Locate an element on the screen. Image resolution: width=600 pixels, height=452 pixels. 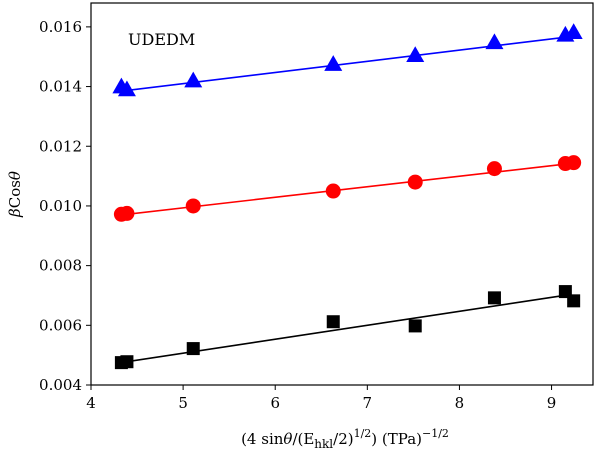
x-tick-label: 9 is located at coordinates (552, 403).